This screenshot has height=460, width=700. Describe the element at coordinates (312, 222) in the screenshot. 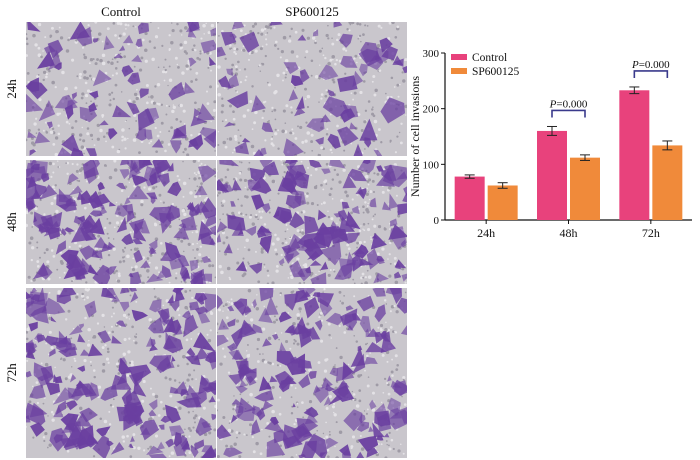

I see `micrograph-sp600125-48h` at that location.